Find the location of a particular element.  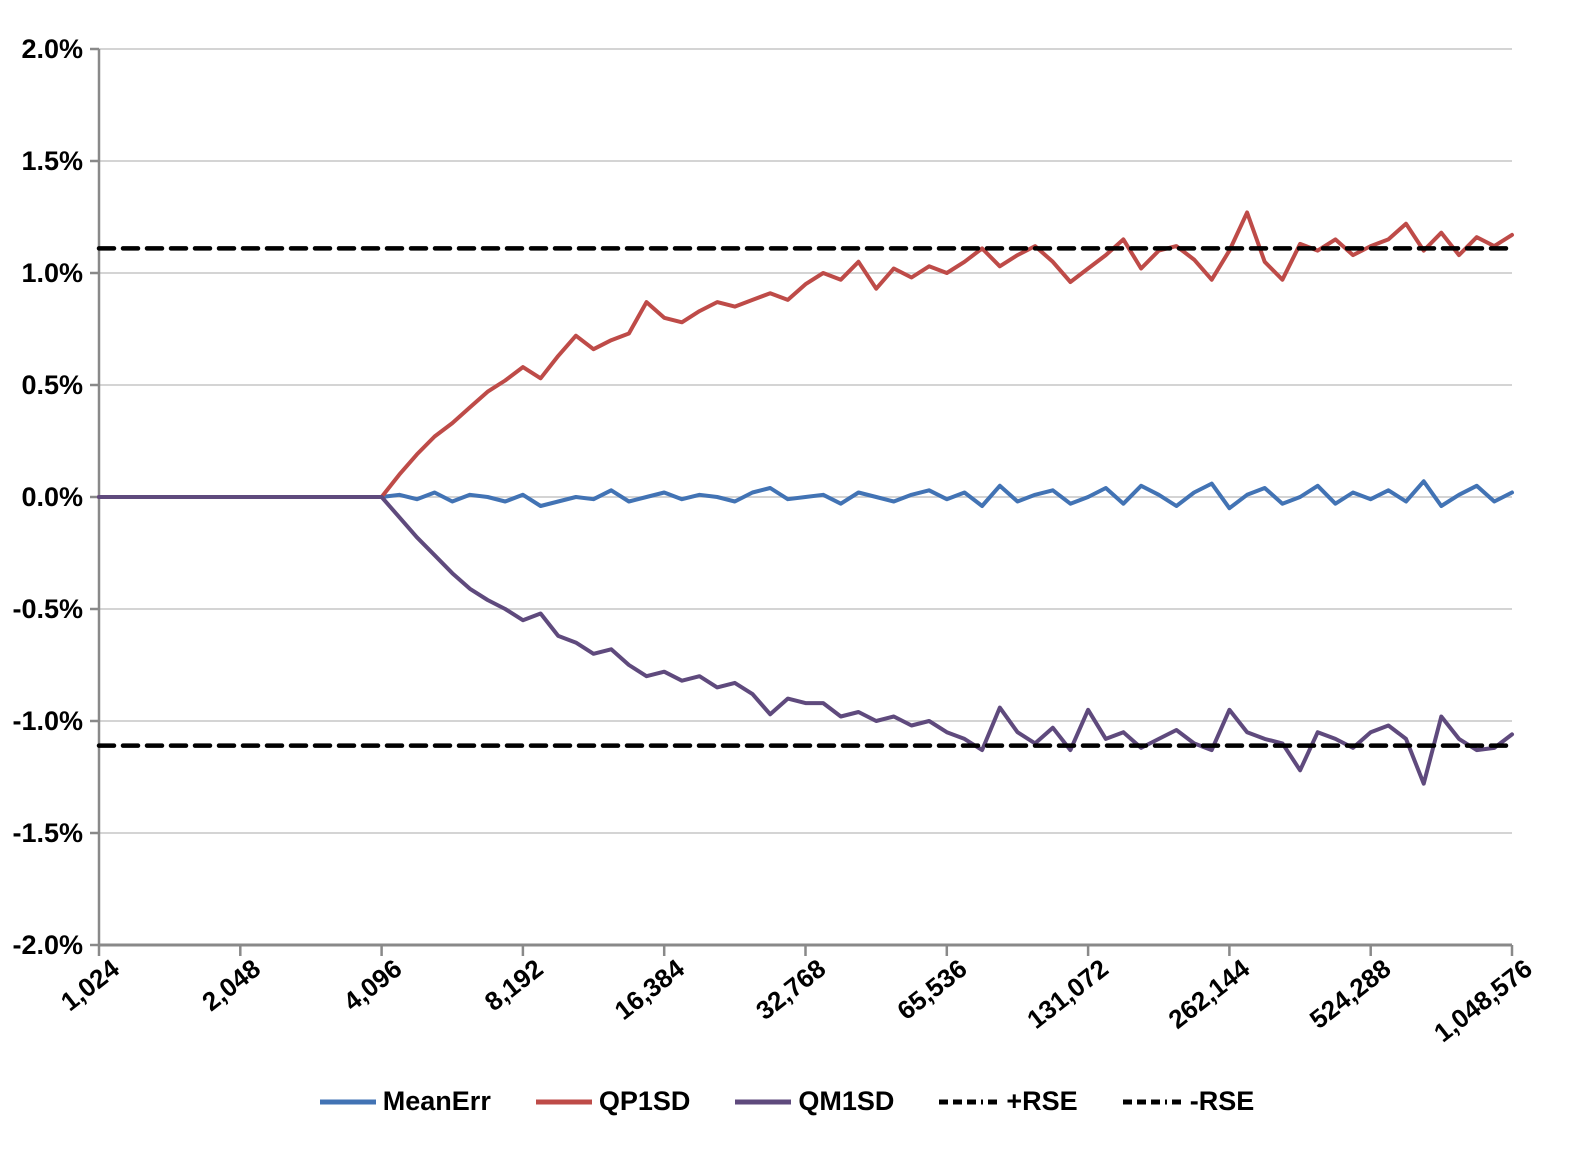

svg-text: 32,768 is located at coordinates (790, 989).